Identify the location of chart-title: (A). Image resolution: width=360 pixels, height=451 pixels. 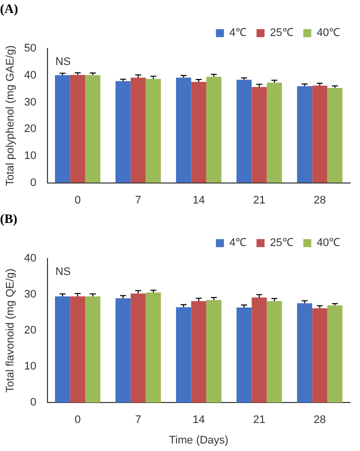
(9, 8).